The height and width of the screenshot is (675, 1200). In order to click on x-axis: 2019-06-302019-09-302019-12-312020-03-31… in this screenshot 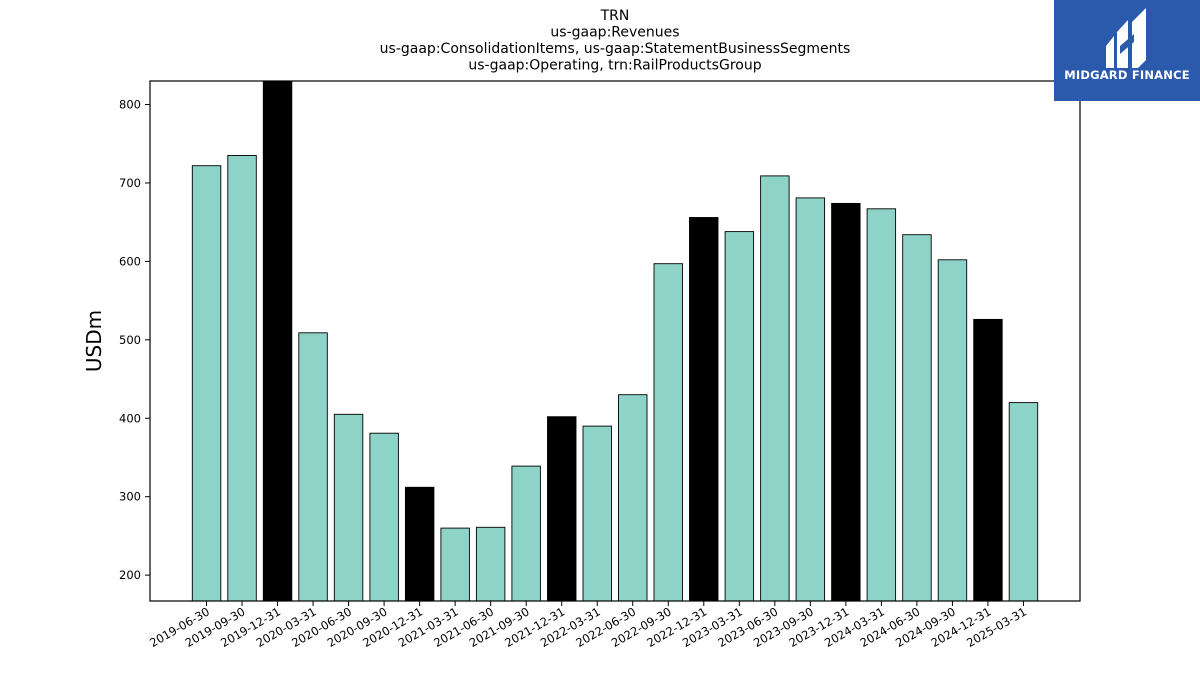, I will do `click(588, 625)`.